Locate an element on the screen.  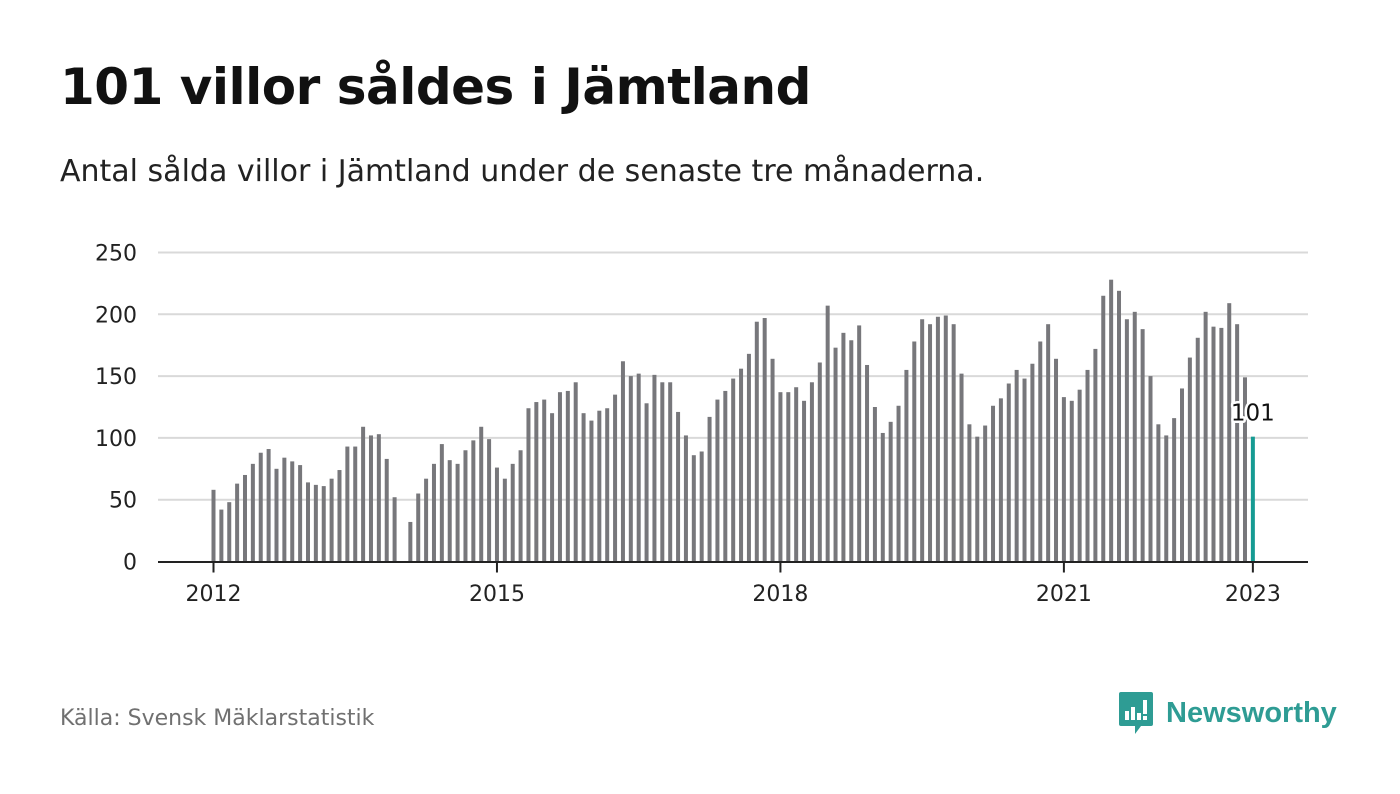
y-tick-label: 0 is located at coordinates (130, 563).